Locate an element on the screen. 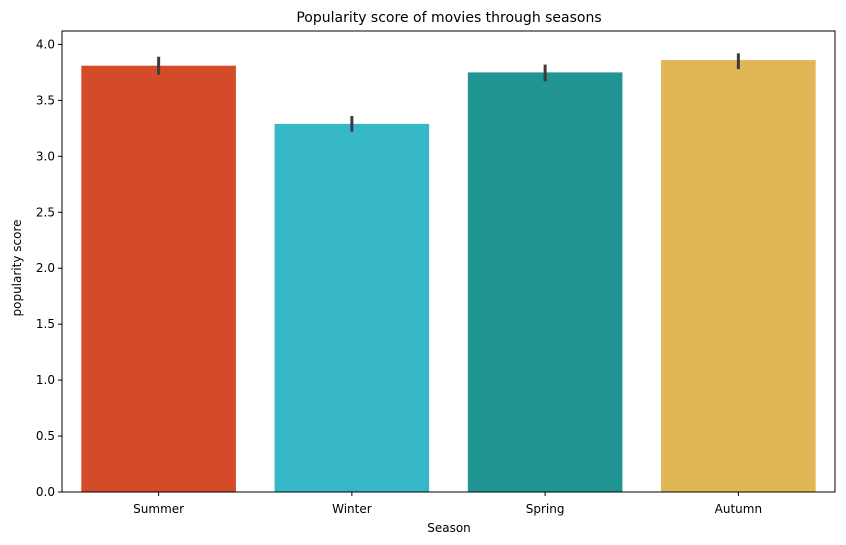 The image size is (846, 545). y-tick-label: 1.5 is located at coordinates (45, 324).